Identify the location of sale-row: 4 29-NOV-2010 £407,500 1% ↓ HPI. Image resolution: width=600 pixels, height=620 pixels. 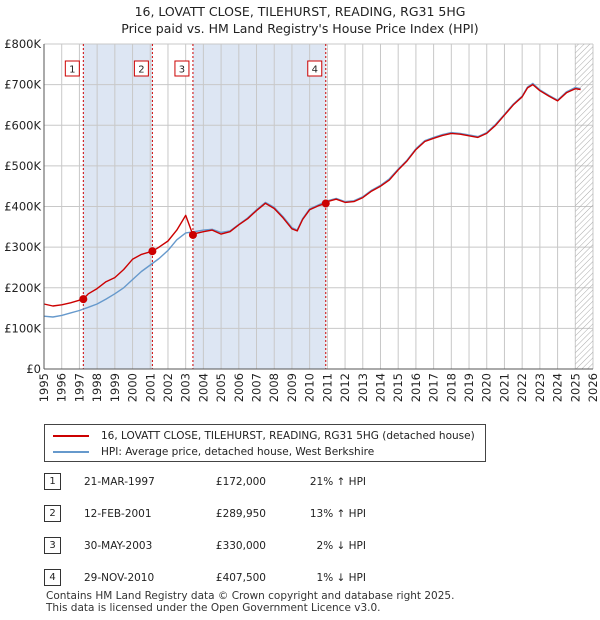
(304, 578).